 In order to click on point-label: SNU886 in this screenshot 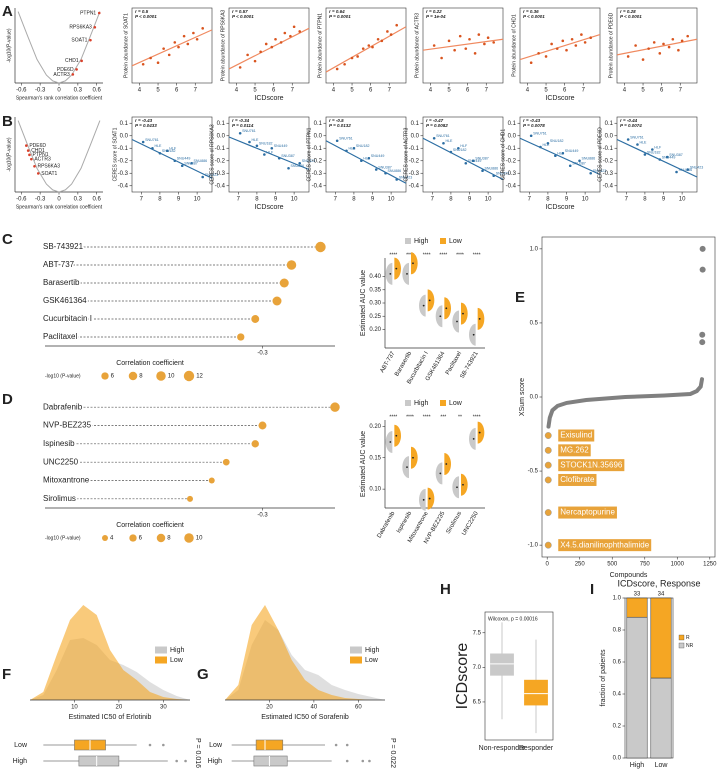, I will do `click(589, 159)`.